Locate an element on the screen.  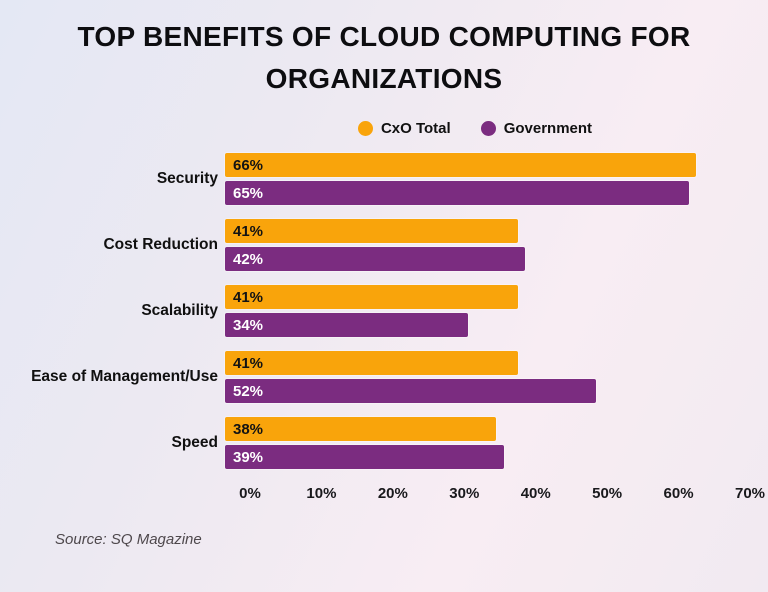
bar-group: 38% 39% is located at coordinates (475, 443).